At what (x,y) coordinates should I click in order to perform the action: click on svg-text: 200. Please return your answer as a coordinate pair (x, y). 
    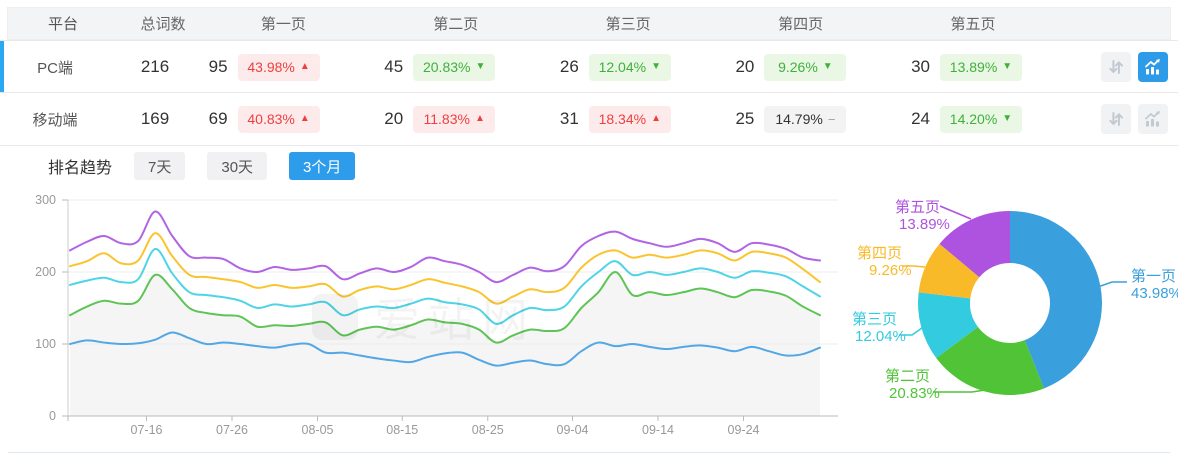
    Looking at the image, I should click on (45, 272).